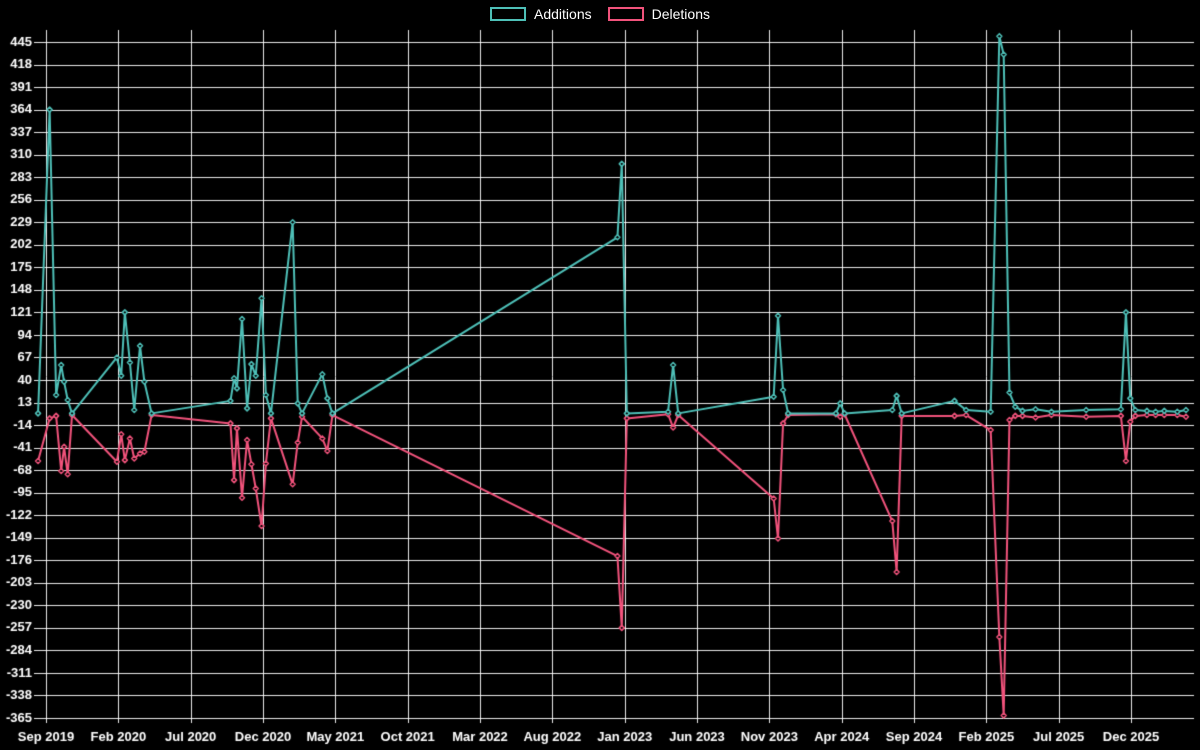 Image resolution: width=1200 pixels, height=750 pixels. What do you see at coordinates (508, 14) in the screenshot?
I see `additions-swatch-icon` at bounding box center [508, 14].